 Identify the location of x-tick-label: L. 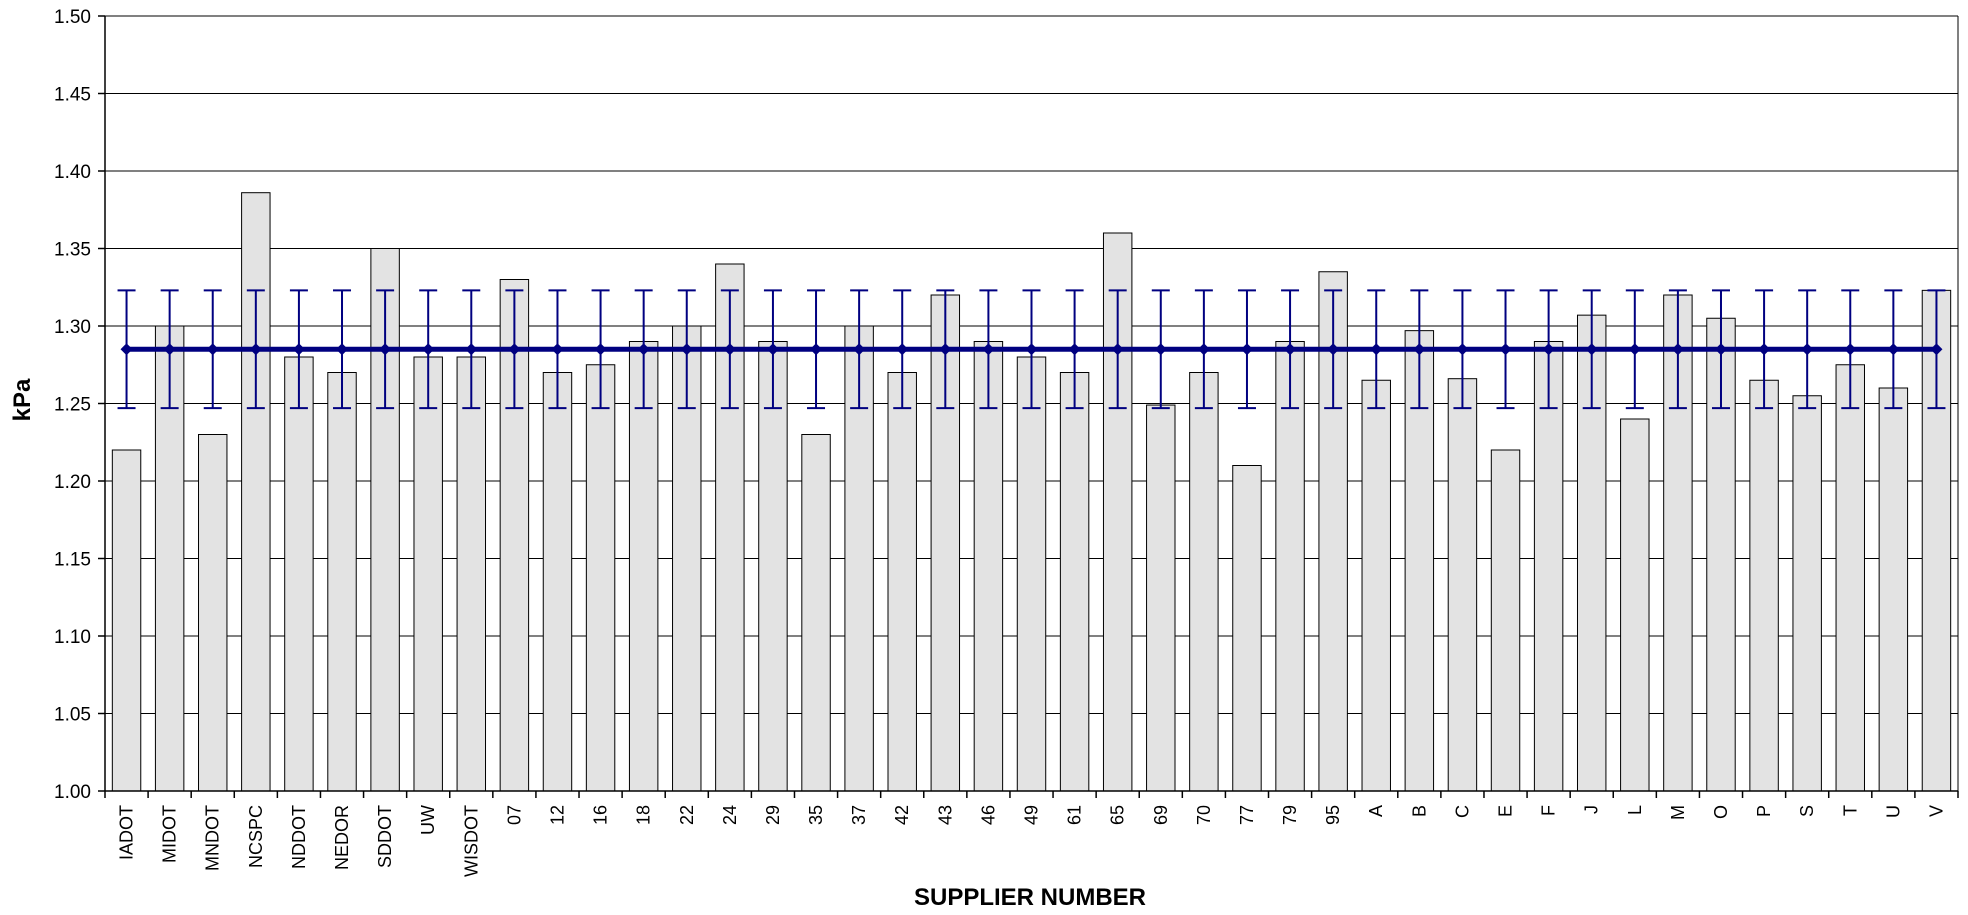
(1635, 810).